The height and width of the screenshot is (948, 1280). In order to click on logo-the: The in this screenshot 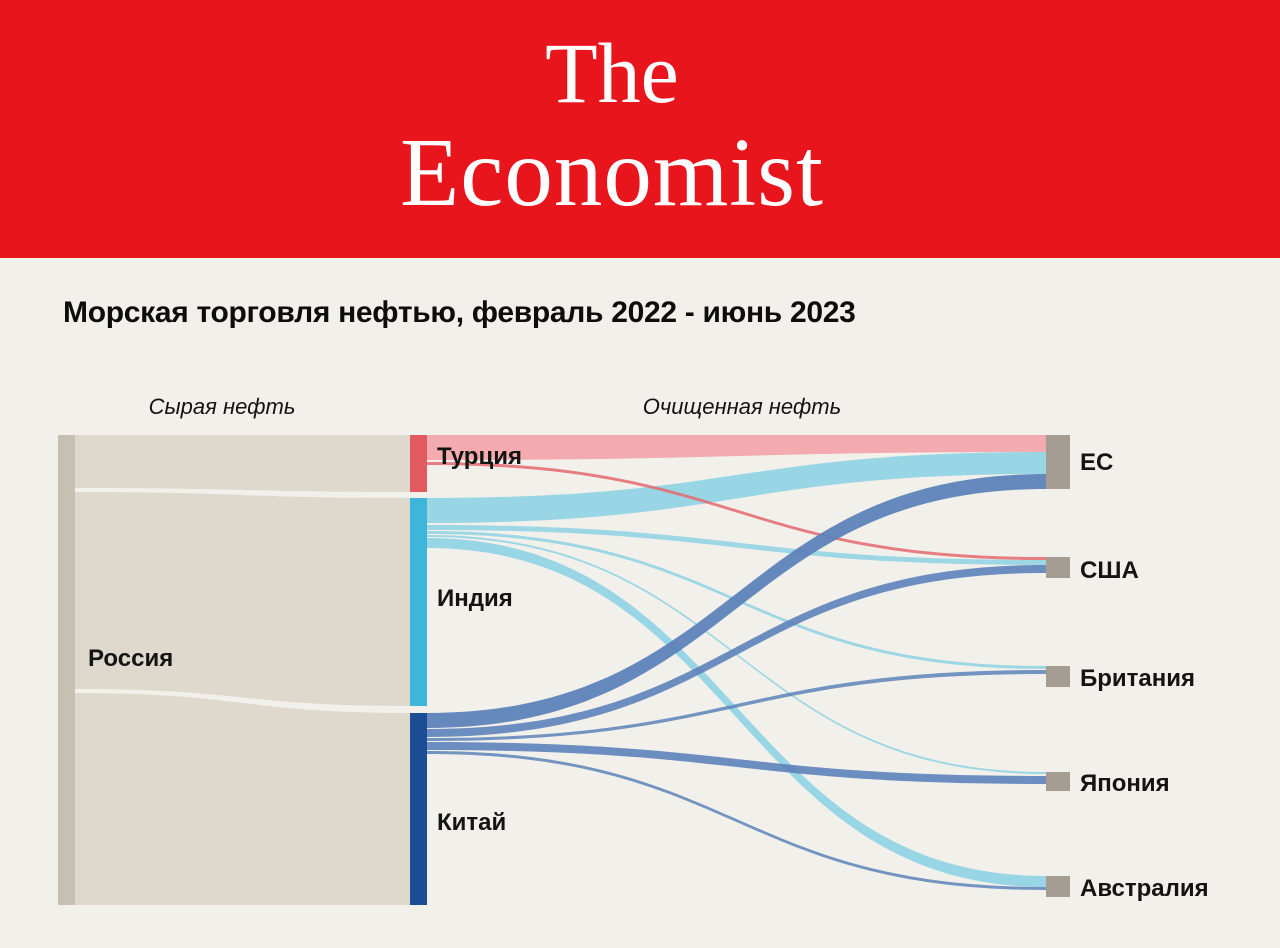, I will do `click(612, 72)`.